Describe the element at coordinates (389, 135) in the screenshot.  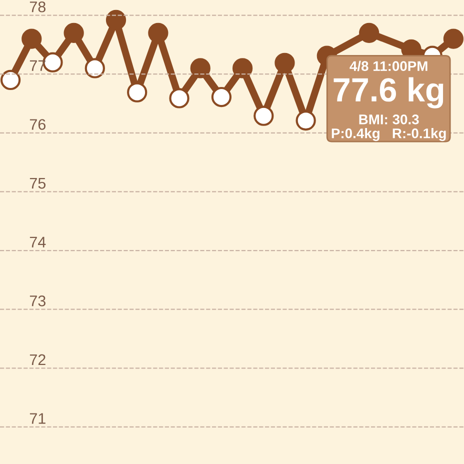
I see `annotation: P:0.4kg R:-0.1kg` at that location.